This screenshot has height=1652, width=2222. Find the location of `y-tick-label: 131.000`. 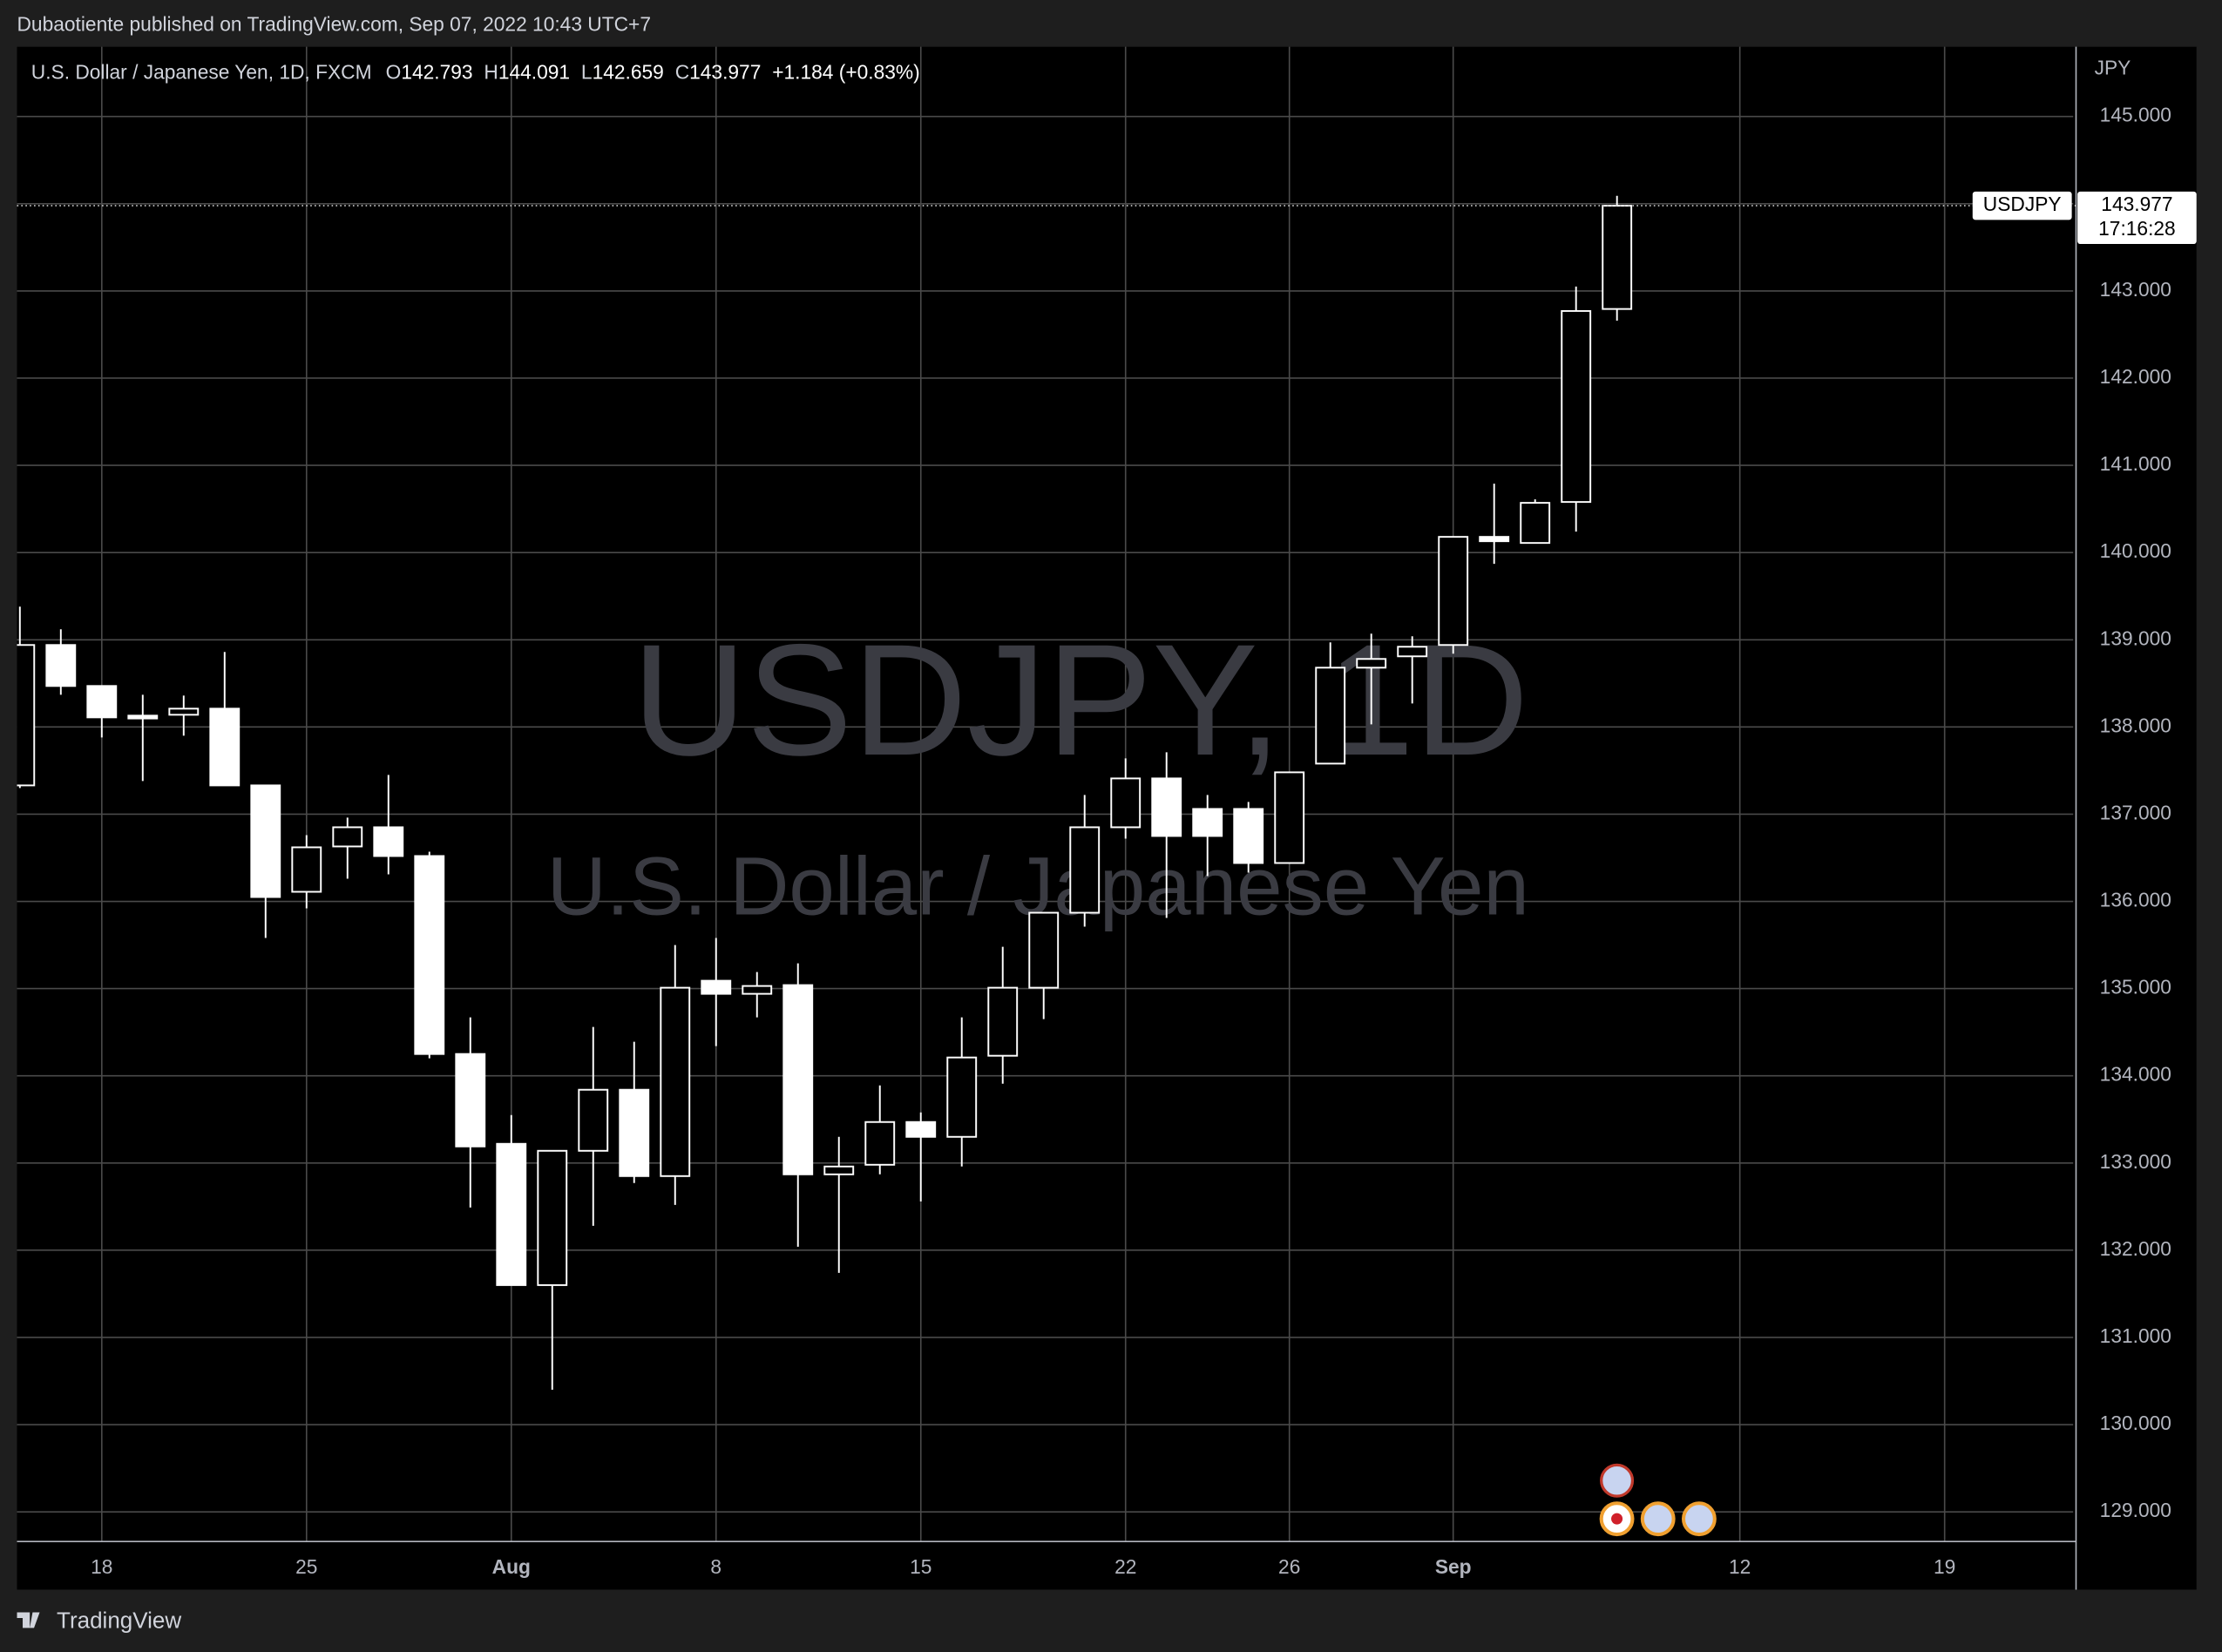

y-tick-label: 131.000 is located at coordinates (2135, 1335).